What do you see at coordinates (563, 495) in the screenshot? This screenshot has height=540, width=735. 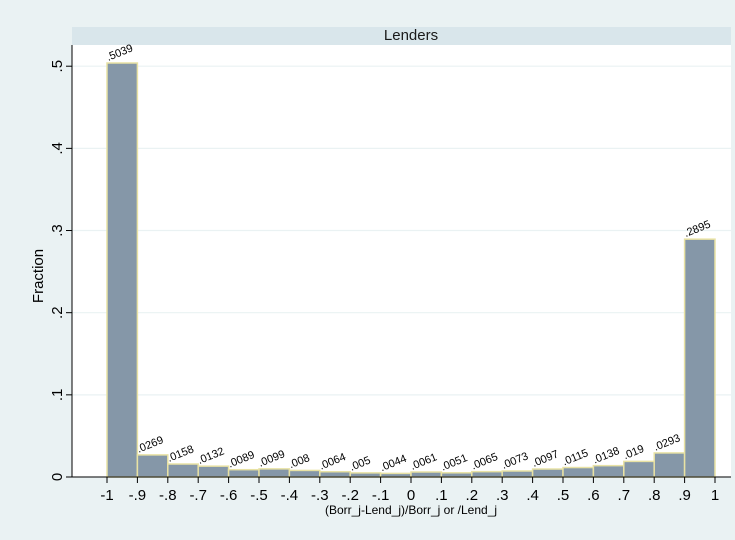 I see `x-tick-label: .5` at bounding box center [563, 495].